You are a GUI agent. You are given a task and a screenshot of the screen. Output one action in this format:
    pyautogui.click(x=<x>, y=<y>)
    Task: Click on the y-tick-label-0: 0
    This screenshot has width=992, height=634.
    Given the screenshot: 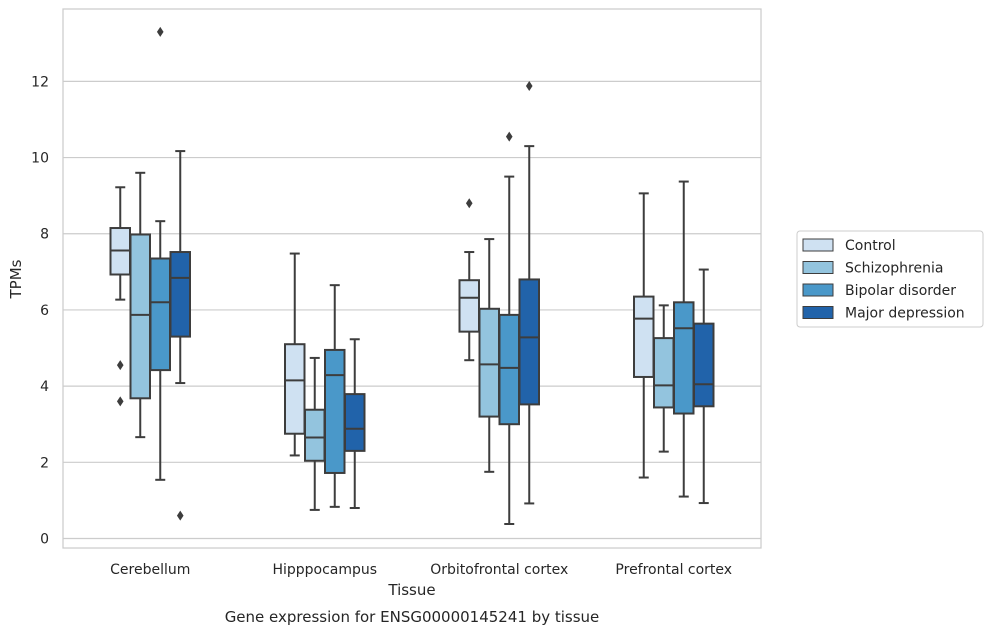 What is the action you would take?
    pyautogui.click(x=44, y=539)
    